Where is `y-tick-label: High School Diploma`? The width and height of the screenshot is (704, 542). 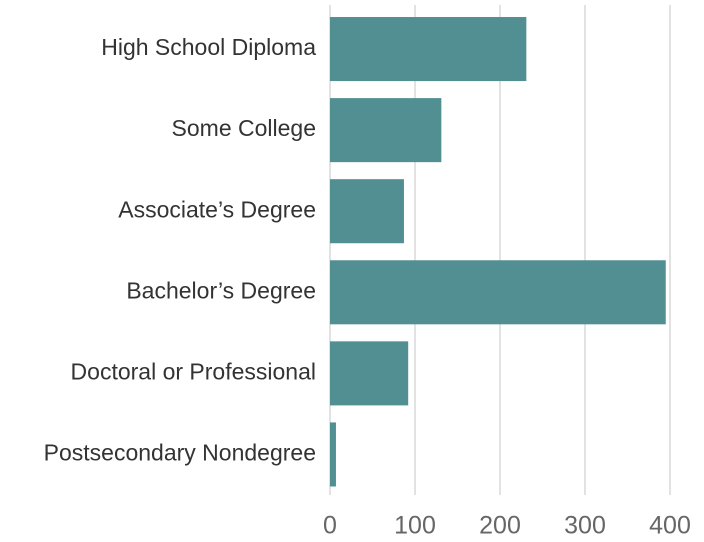
y-tick-label: High School Diploma is located at coordinates (208, 47).